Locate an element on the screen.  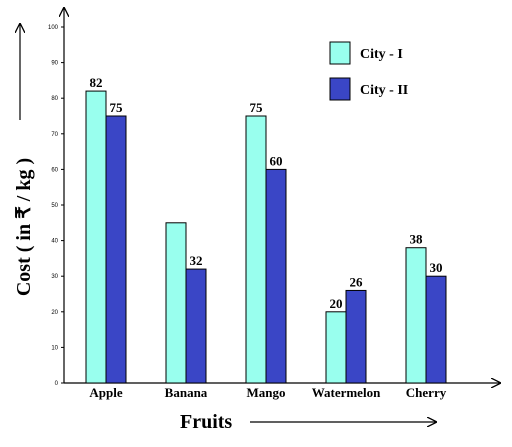
category-label: Apple is located at coordinates (105, 392).